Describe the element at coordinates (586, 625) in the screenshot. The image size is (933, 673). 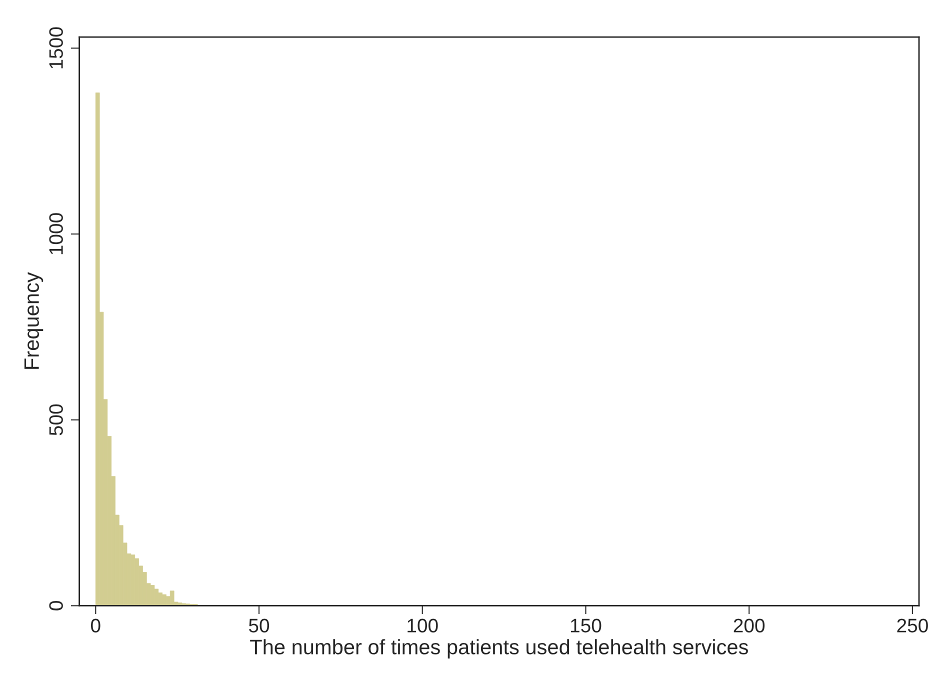
I see `x-tick-label: 150` at that location.